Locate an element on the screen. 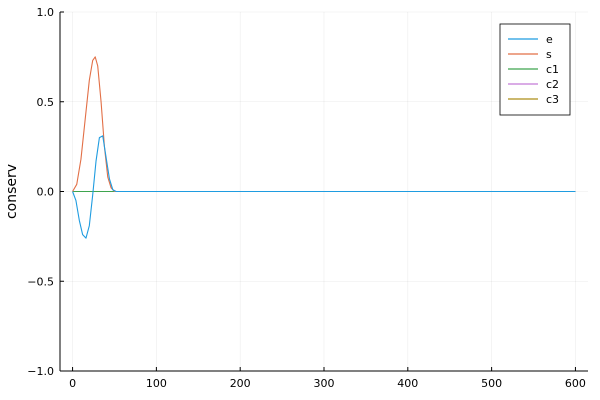  y-ticks: −1.0 −0.5 0.0 0.5 1.0 is located at coordinates (45, 192).